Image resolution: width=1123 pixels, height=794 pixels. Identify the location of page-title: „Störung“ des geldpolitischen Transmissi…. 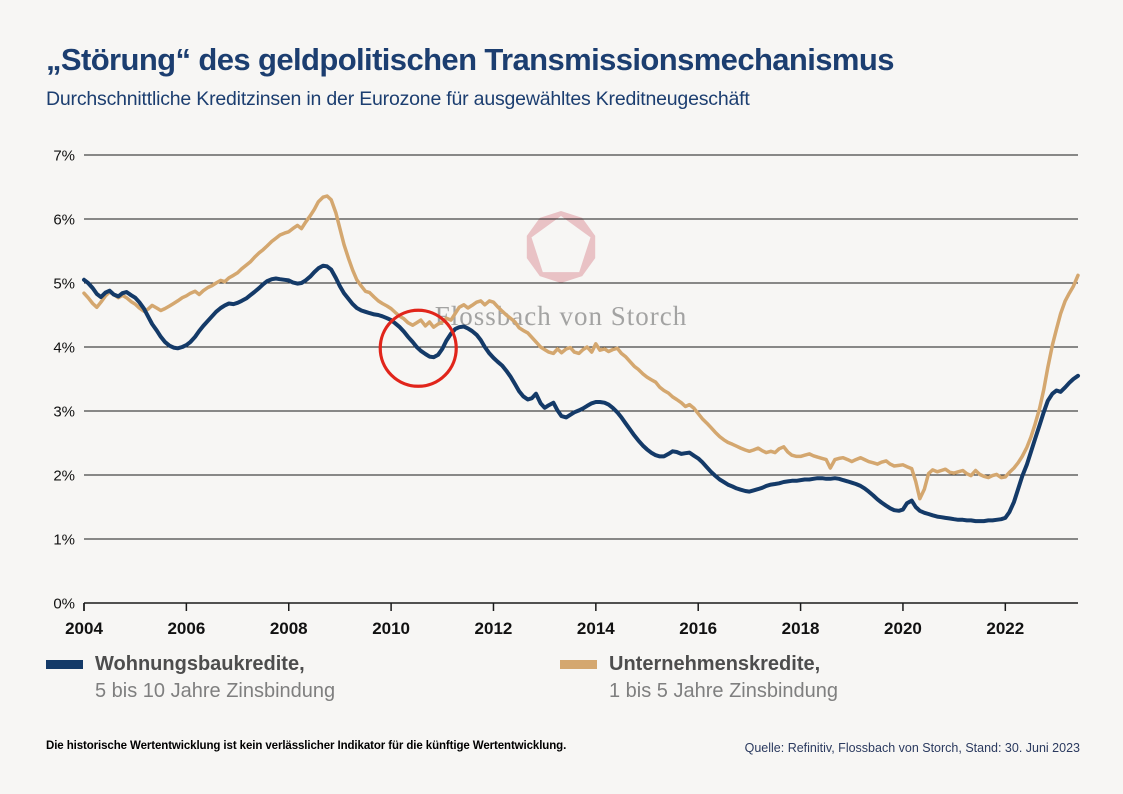
(470, 59).